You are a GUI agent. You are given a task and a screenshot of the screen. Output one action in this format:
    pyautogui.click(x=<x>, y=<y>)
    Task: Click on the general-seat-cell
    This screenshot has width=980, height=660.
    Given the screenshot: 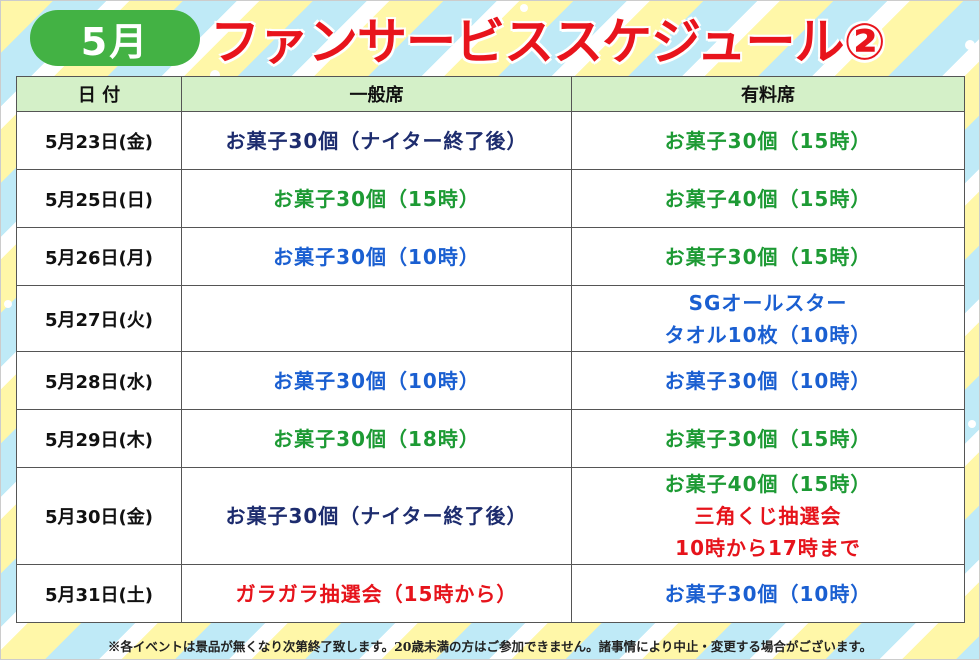 What is the action you would take?
    pyautogui.click(x=376, y=318)
    